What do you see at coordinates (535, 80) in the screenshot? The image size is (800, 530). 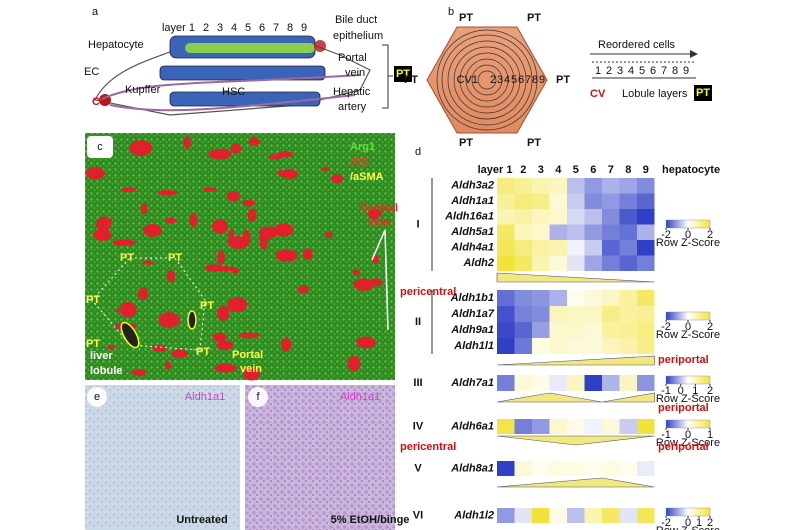 I see `ring-label: 8` at bounding box center [535, 80].